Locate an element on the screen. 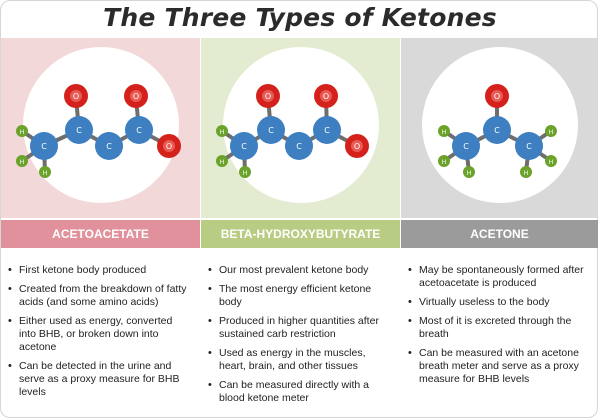 This screenshot has height=420, width=600. acetoacetate-molecule: C C C C O O O H H H is located at coordinates (98, 131).